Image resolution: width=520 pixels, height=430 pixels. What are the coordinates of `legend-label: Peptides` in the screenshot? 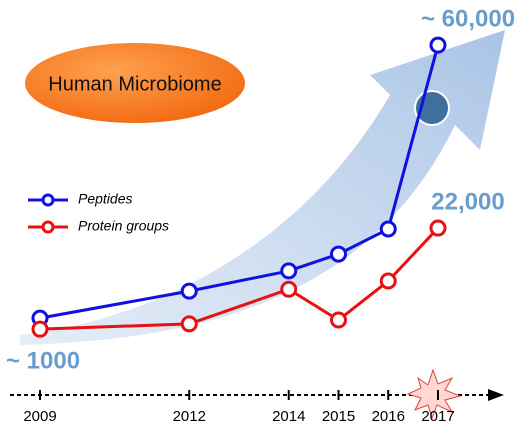 It's located at (105, 199).